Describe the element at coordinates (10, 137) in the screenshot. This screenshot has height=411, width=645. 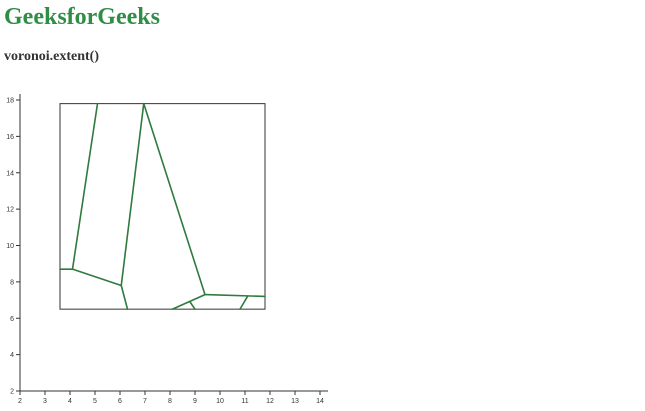
I see `y-tick-label: 16` at that location.